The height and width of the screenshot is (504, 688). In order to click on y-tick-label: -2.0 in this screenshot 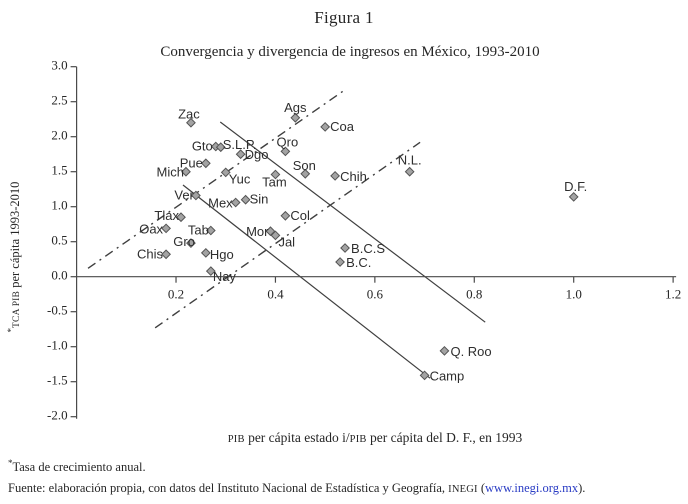, I will do `click(57, 415)`.